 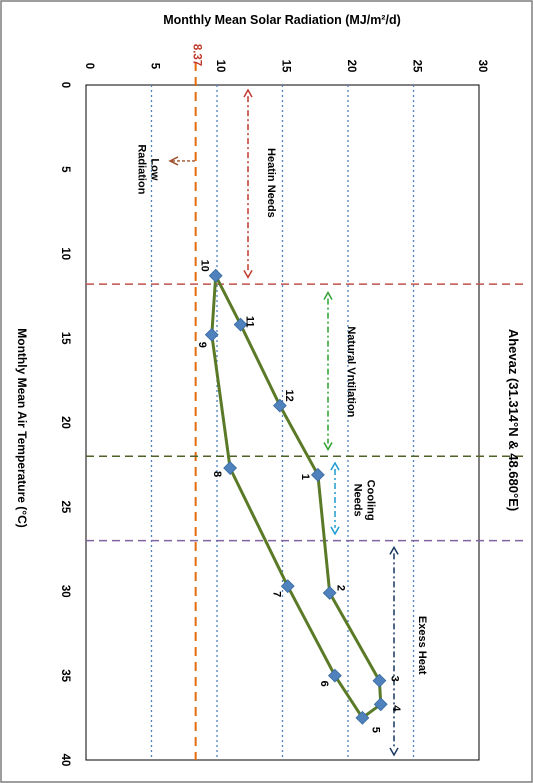 I want to click on cooling-arrow-head-end, so click(x=335, y=531).